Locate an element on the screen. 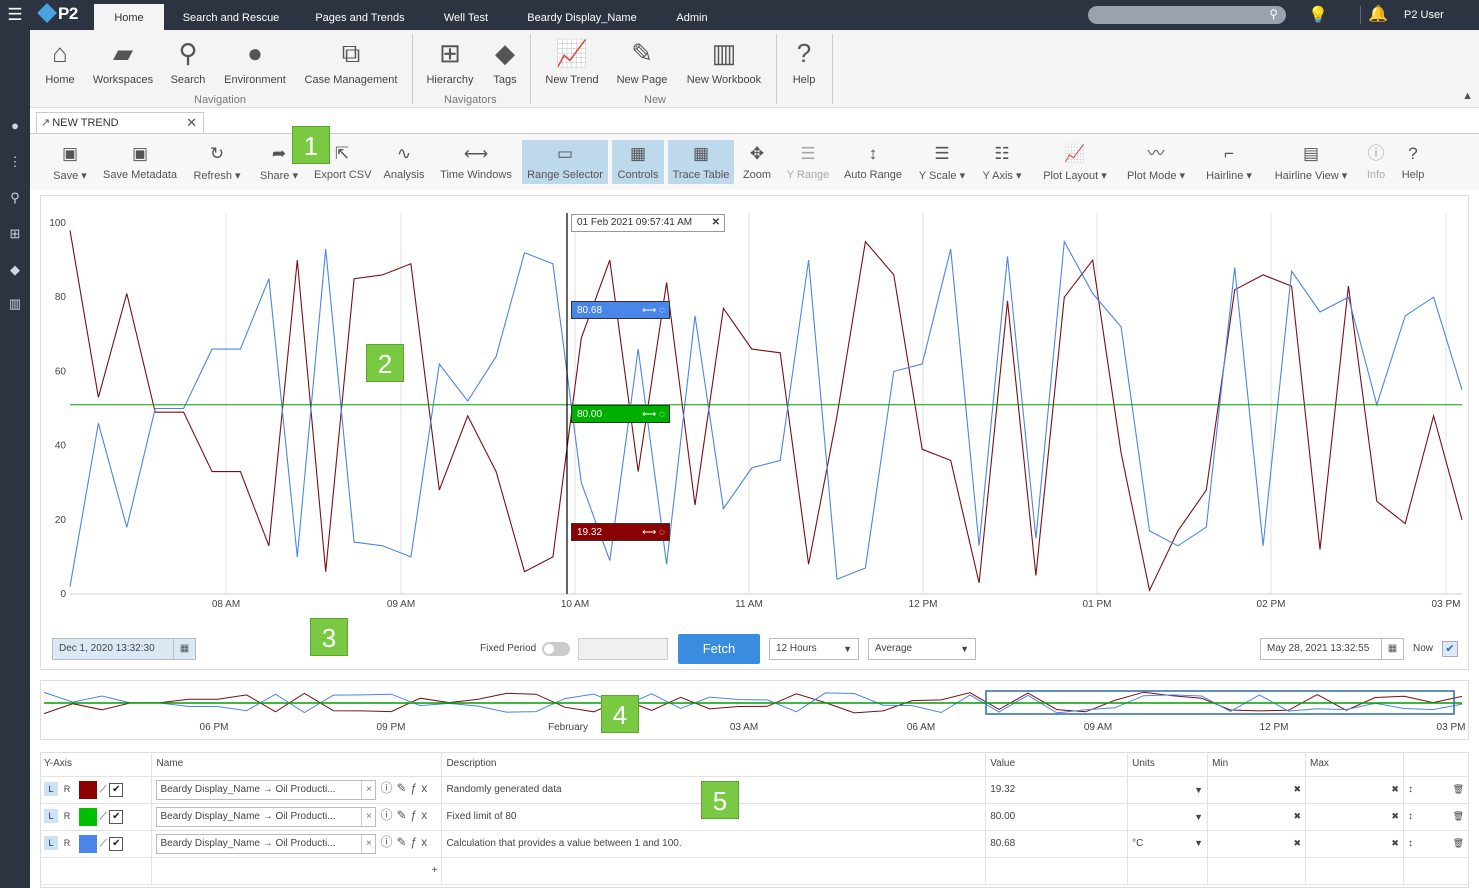  menu-icon: ☰ is located at coordinates (15, 14).